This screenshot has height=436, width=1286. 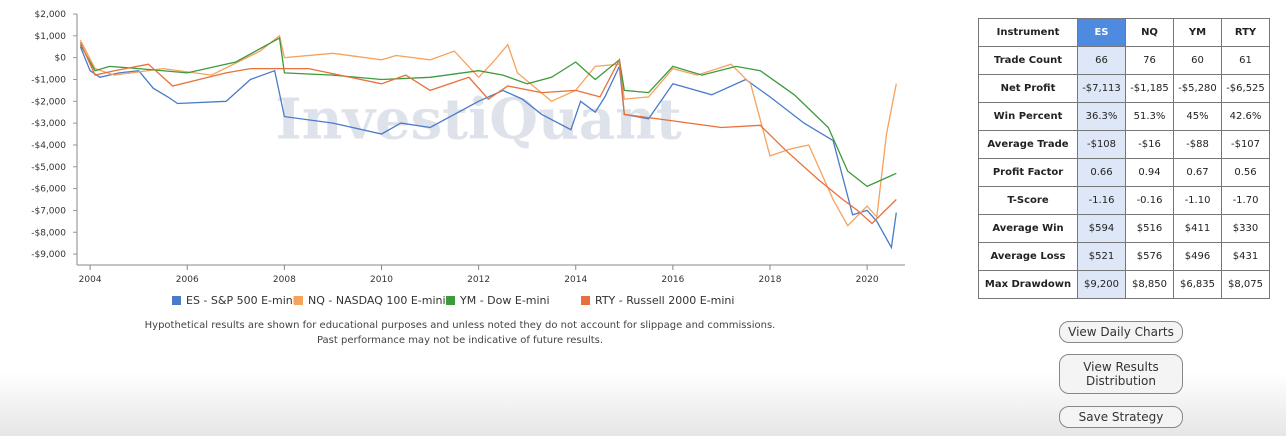 I want to click on table-cell: 0.67, so click(x=1197, y=172).